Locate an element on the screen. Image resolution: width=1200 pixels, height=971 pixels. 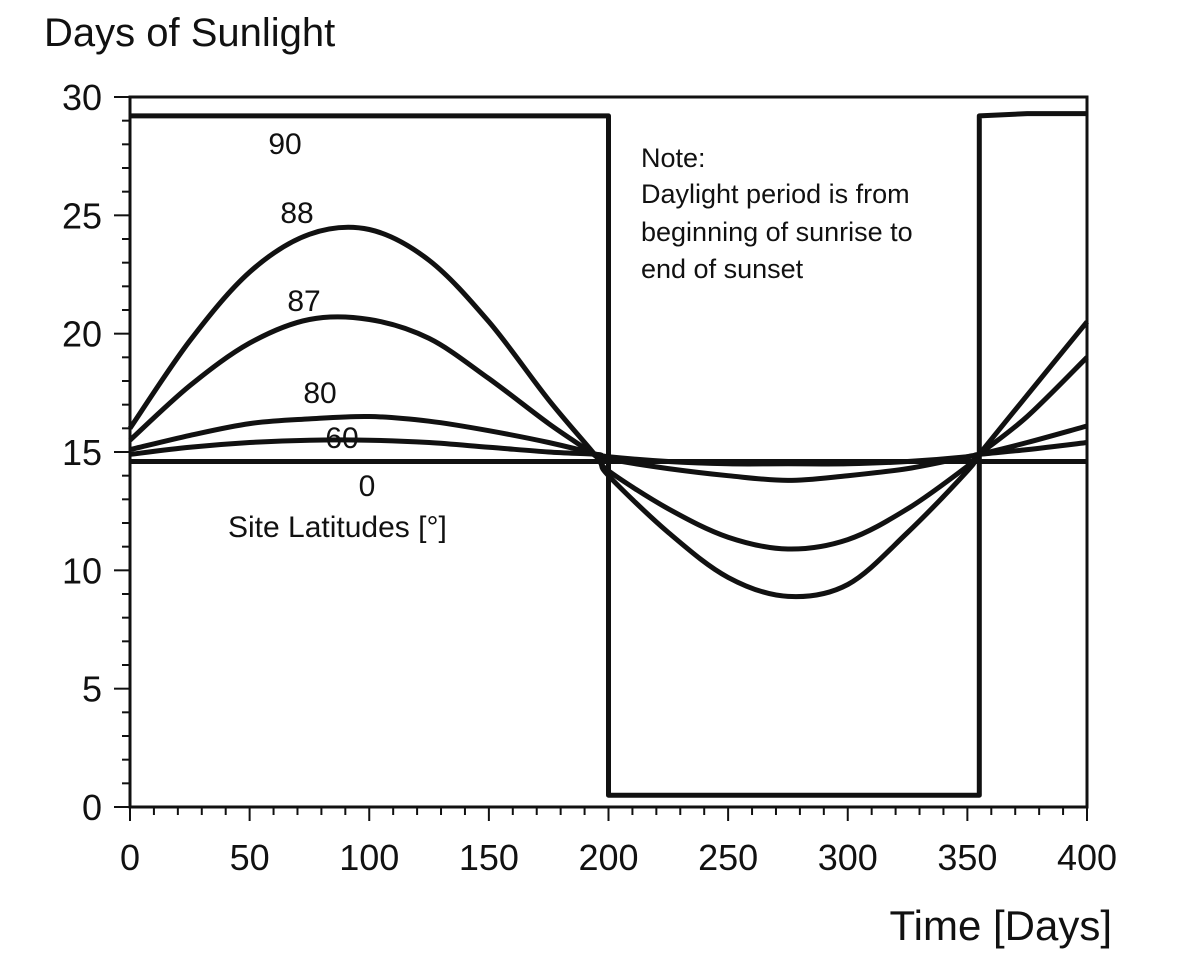
y-tick-label: 15 is located at coordinates (82, 452).